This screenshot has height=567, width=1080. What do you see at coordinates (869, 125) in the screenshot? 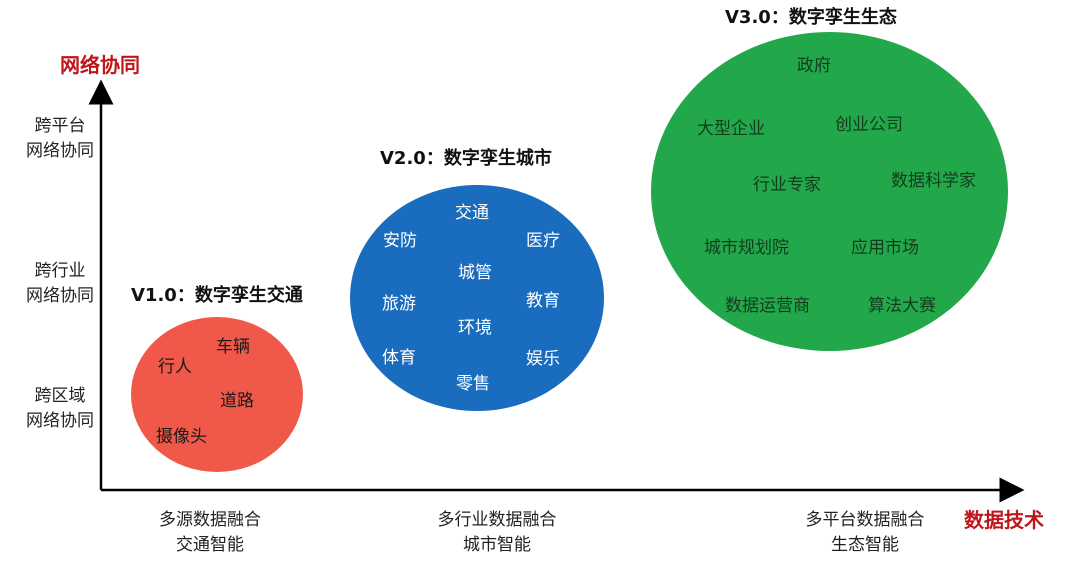
I see `stage-item: 创业公司` at bounding box center [869, 125].